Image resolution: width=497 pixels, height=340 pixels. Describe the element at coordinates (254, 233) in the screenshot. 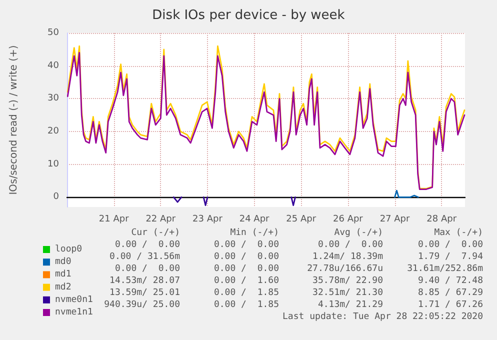

I see `text: Min (-/+)` at that location.